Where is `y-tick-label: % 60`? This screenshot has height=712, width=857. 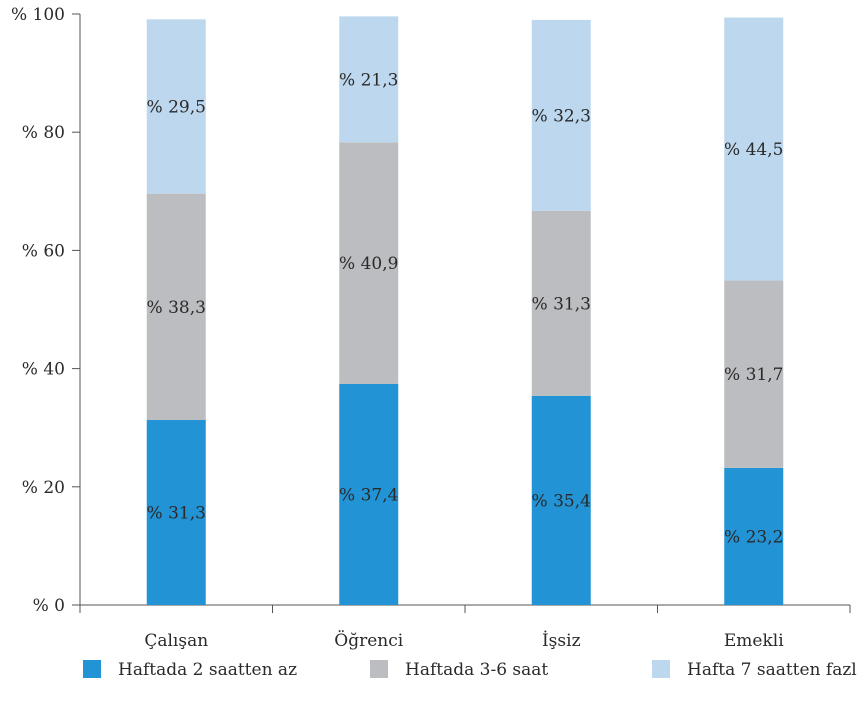
y-tick-label: % 60 is located at coordinates (43, 251).